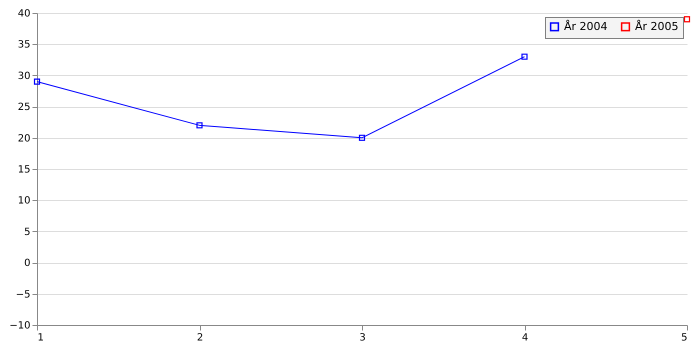  What do you see at coordinates (24, 108) in the screenshot?
I see `y-tick-label: 25` at bounding box center [24, 108].